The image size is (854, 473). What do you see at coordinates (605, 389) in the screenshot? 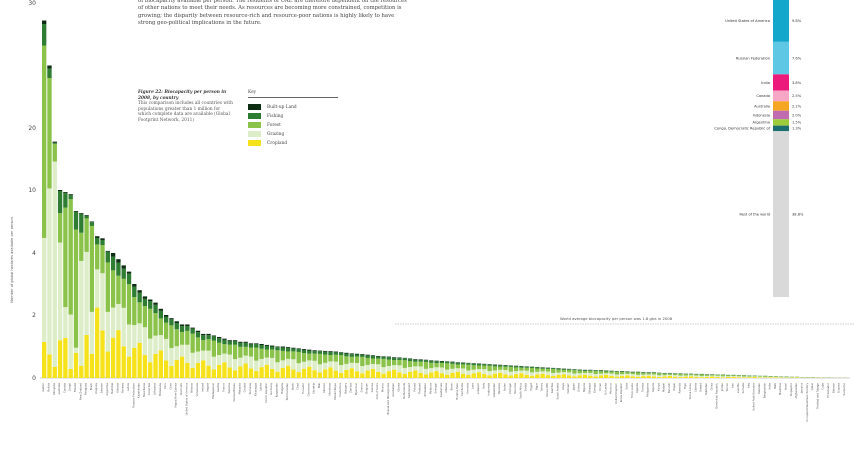
I see `x-tick-label: Sri Lanka` at bounding box center [605, 389].